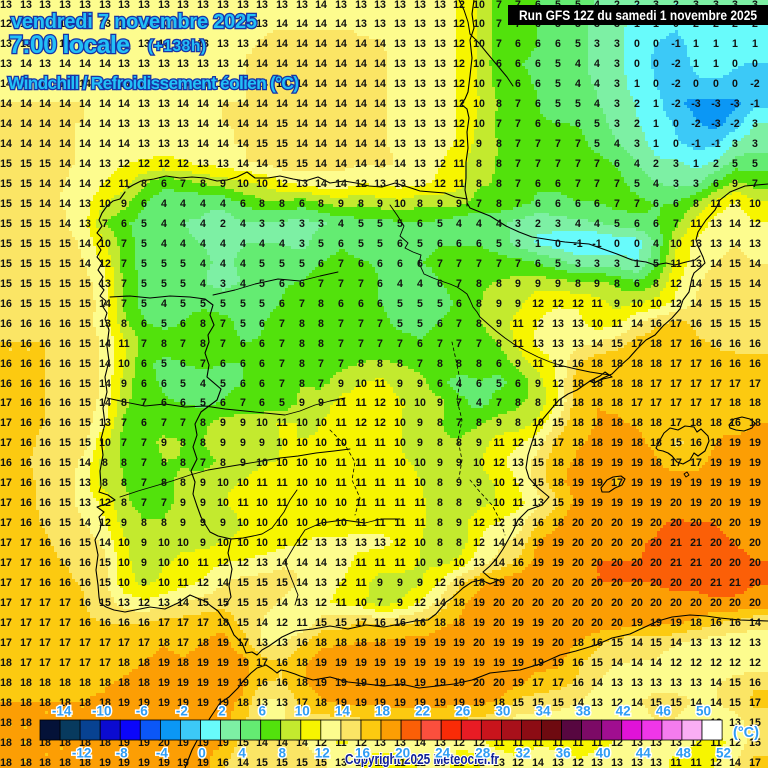 This screenshot has width=768, height=768. Describe the element at coordinates (122, 753) in the screenshot. I see `svg-text: -8` at that location.